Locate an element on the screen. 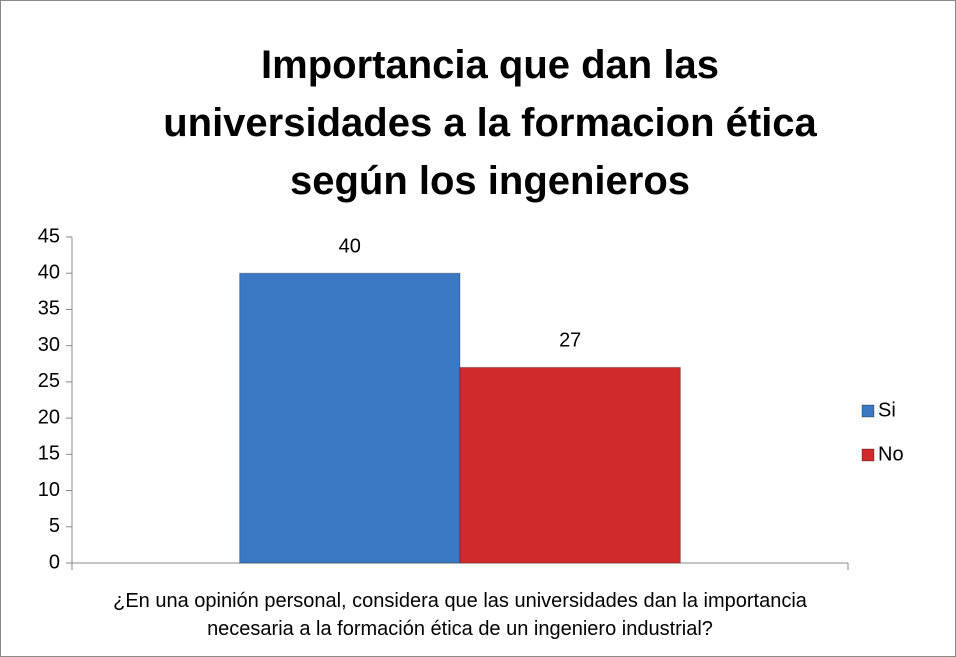  y-tick-label: 5 is located at coordinates (54, 526).